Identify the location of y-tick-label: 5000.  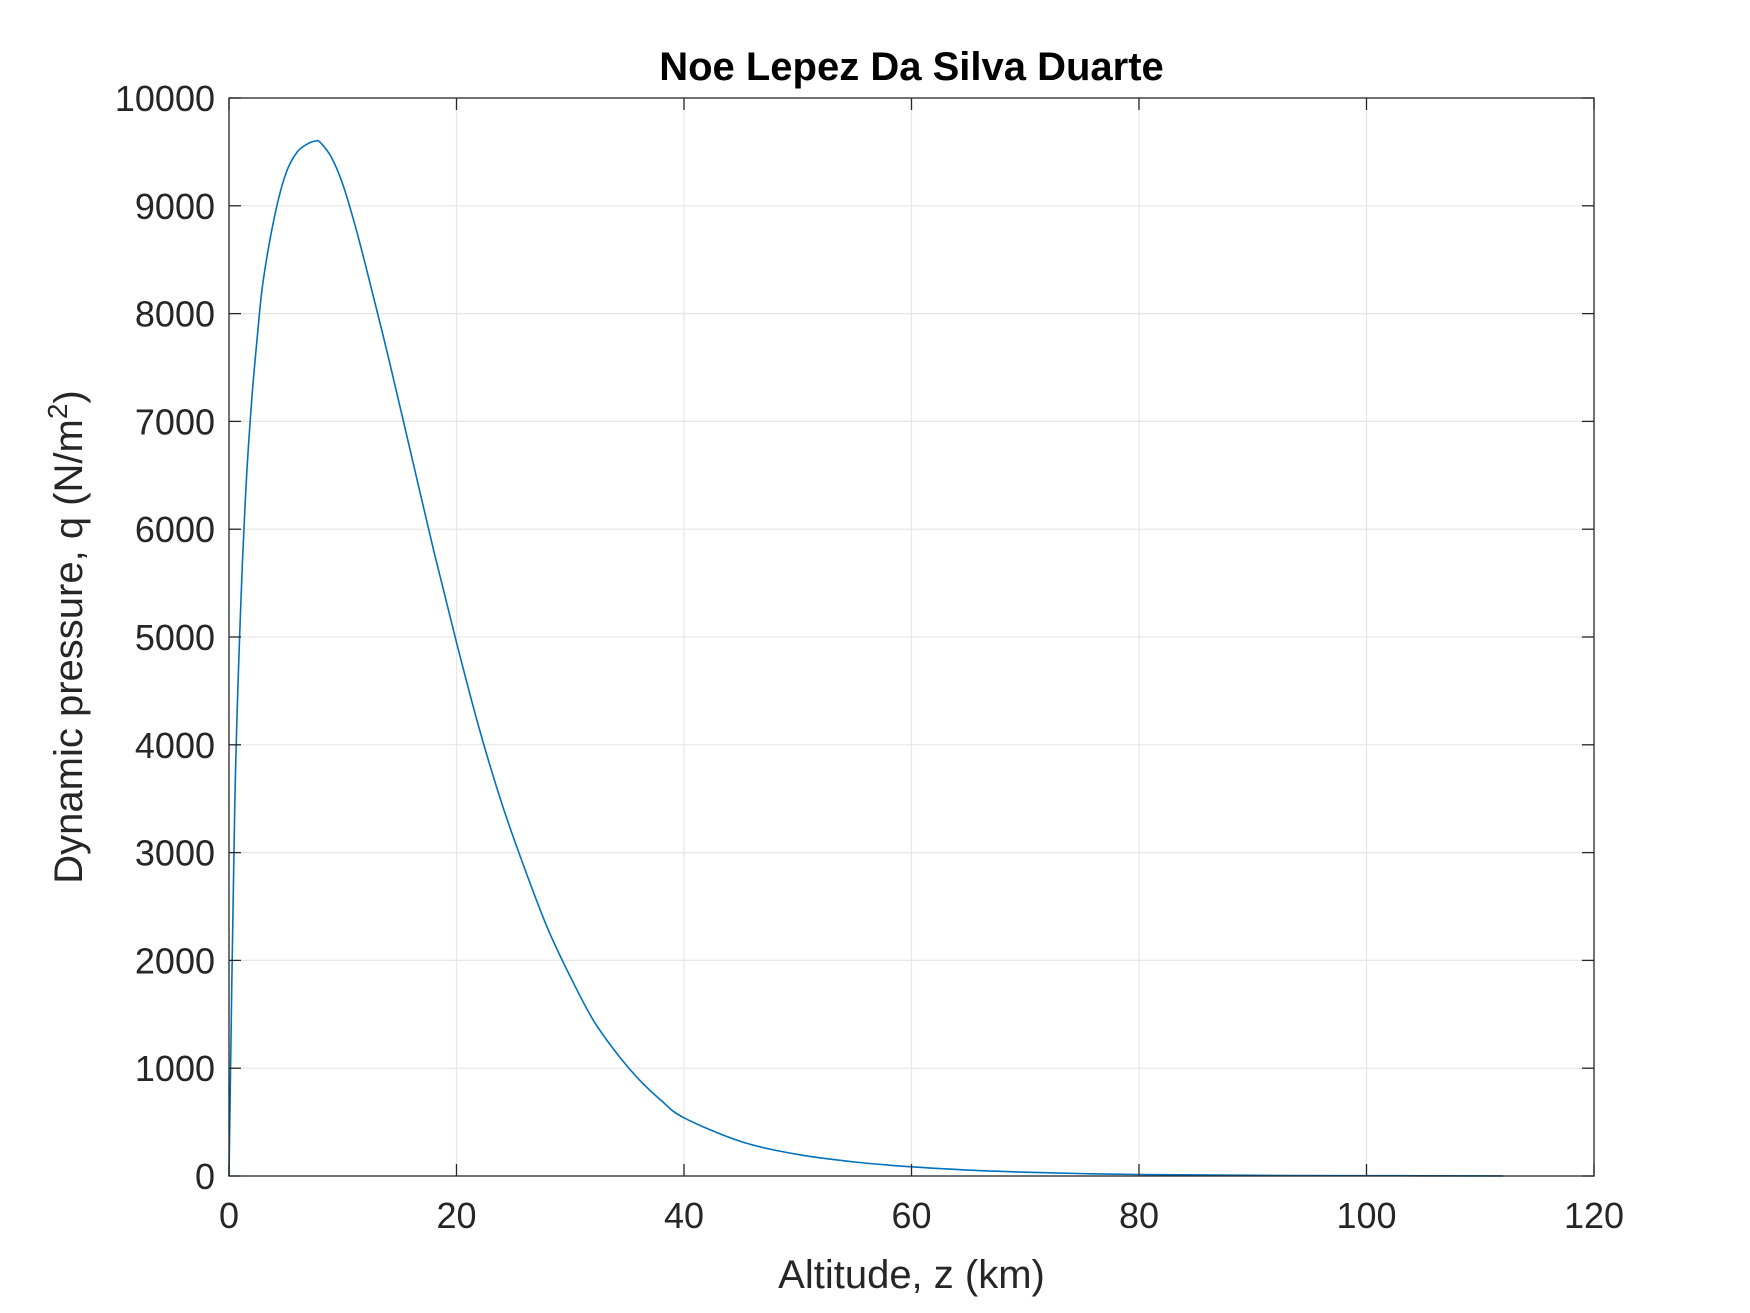
(175, 637).